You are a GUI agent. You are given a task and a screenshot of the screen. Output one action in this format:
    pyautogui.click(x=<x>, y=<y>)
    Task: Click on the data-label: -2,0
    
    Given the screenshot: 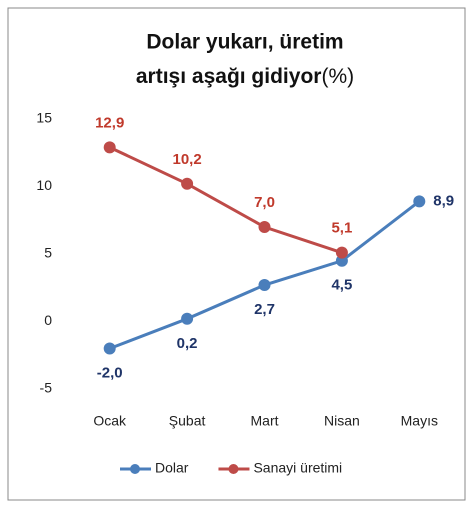 What is the action you would take?
    pyautogui.click(x=110, y=372)
    